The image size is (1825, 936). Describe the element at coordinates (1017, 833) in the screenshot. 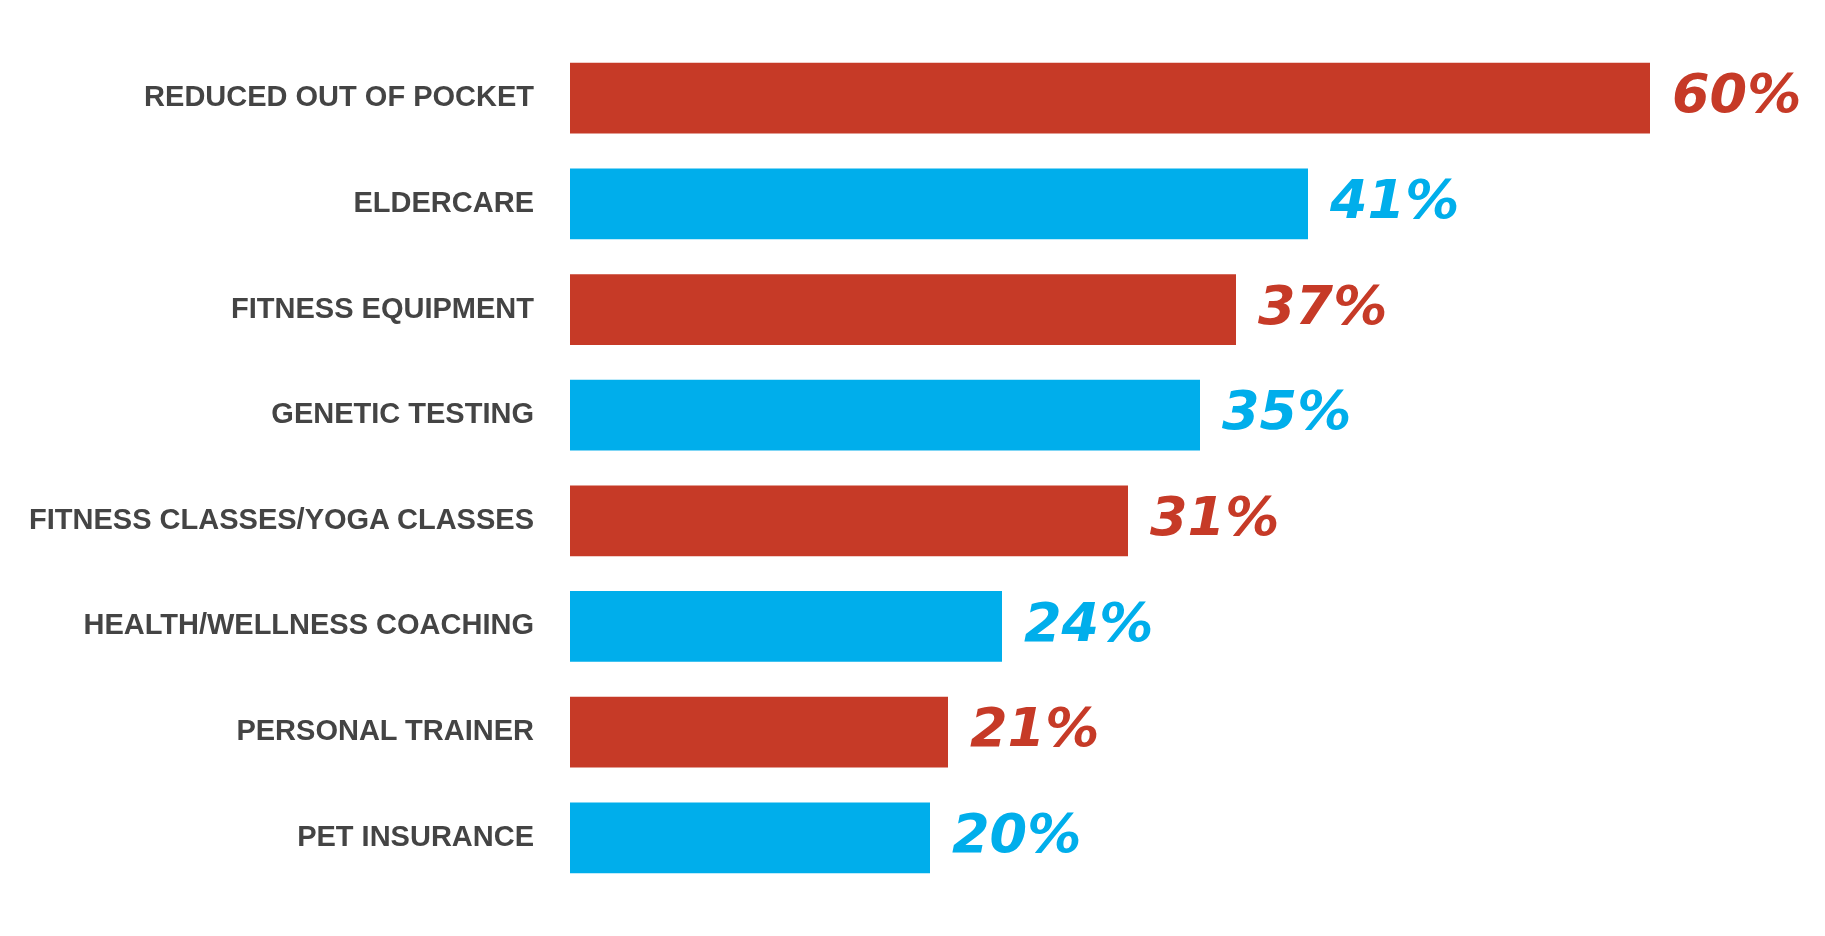

I see `data-label: 20%` at that location.